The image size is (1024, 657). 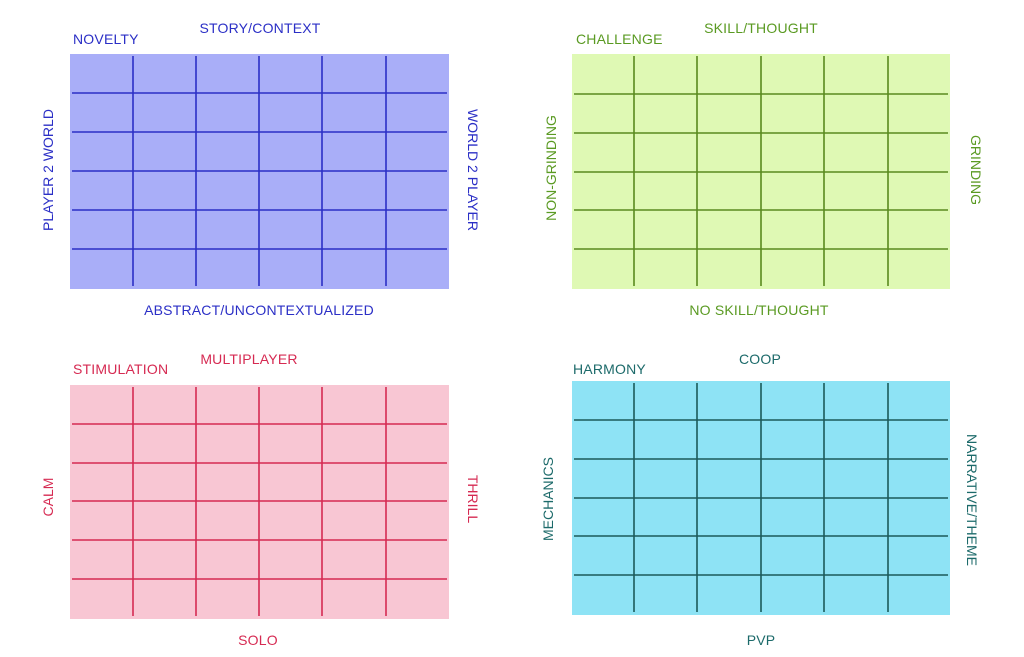 I want to click on label-coop: COOP, so click(x=760, y=359).